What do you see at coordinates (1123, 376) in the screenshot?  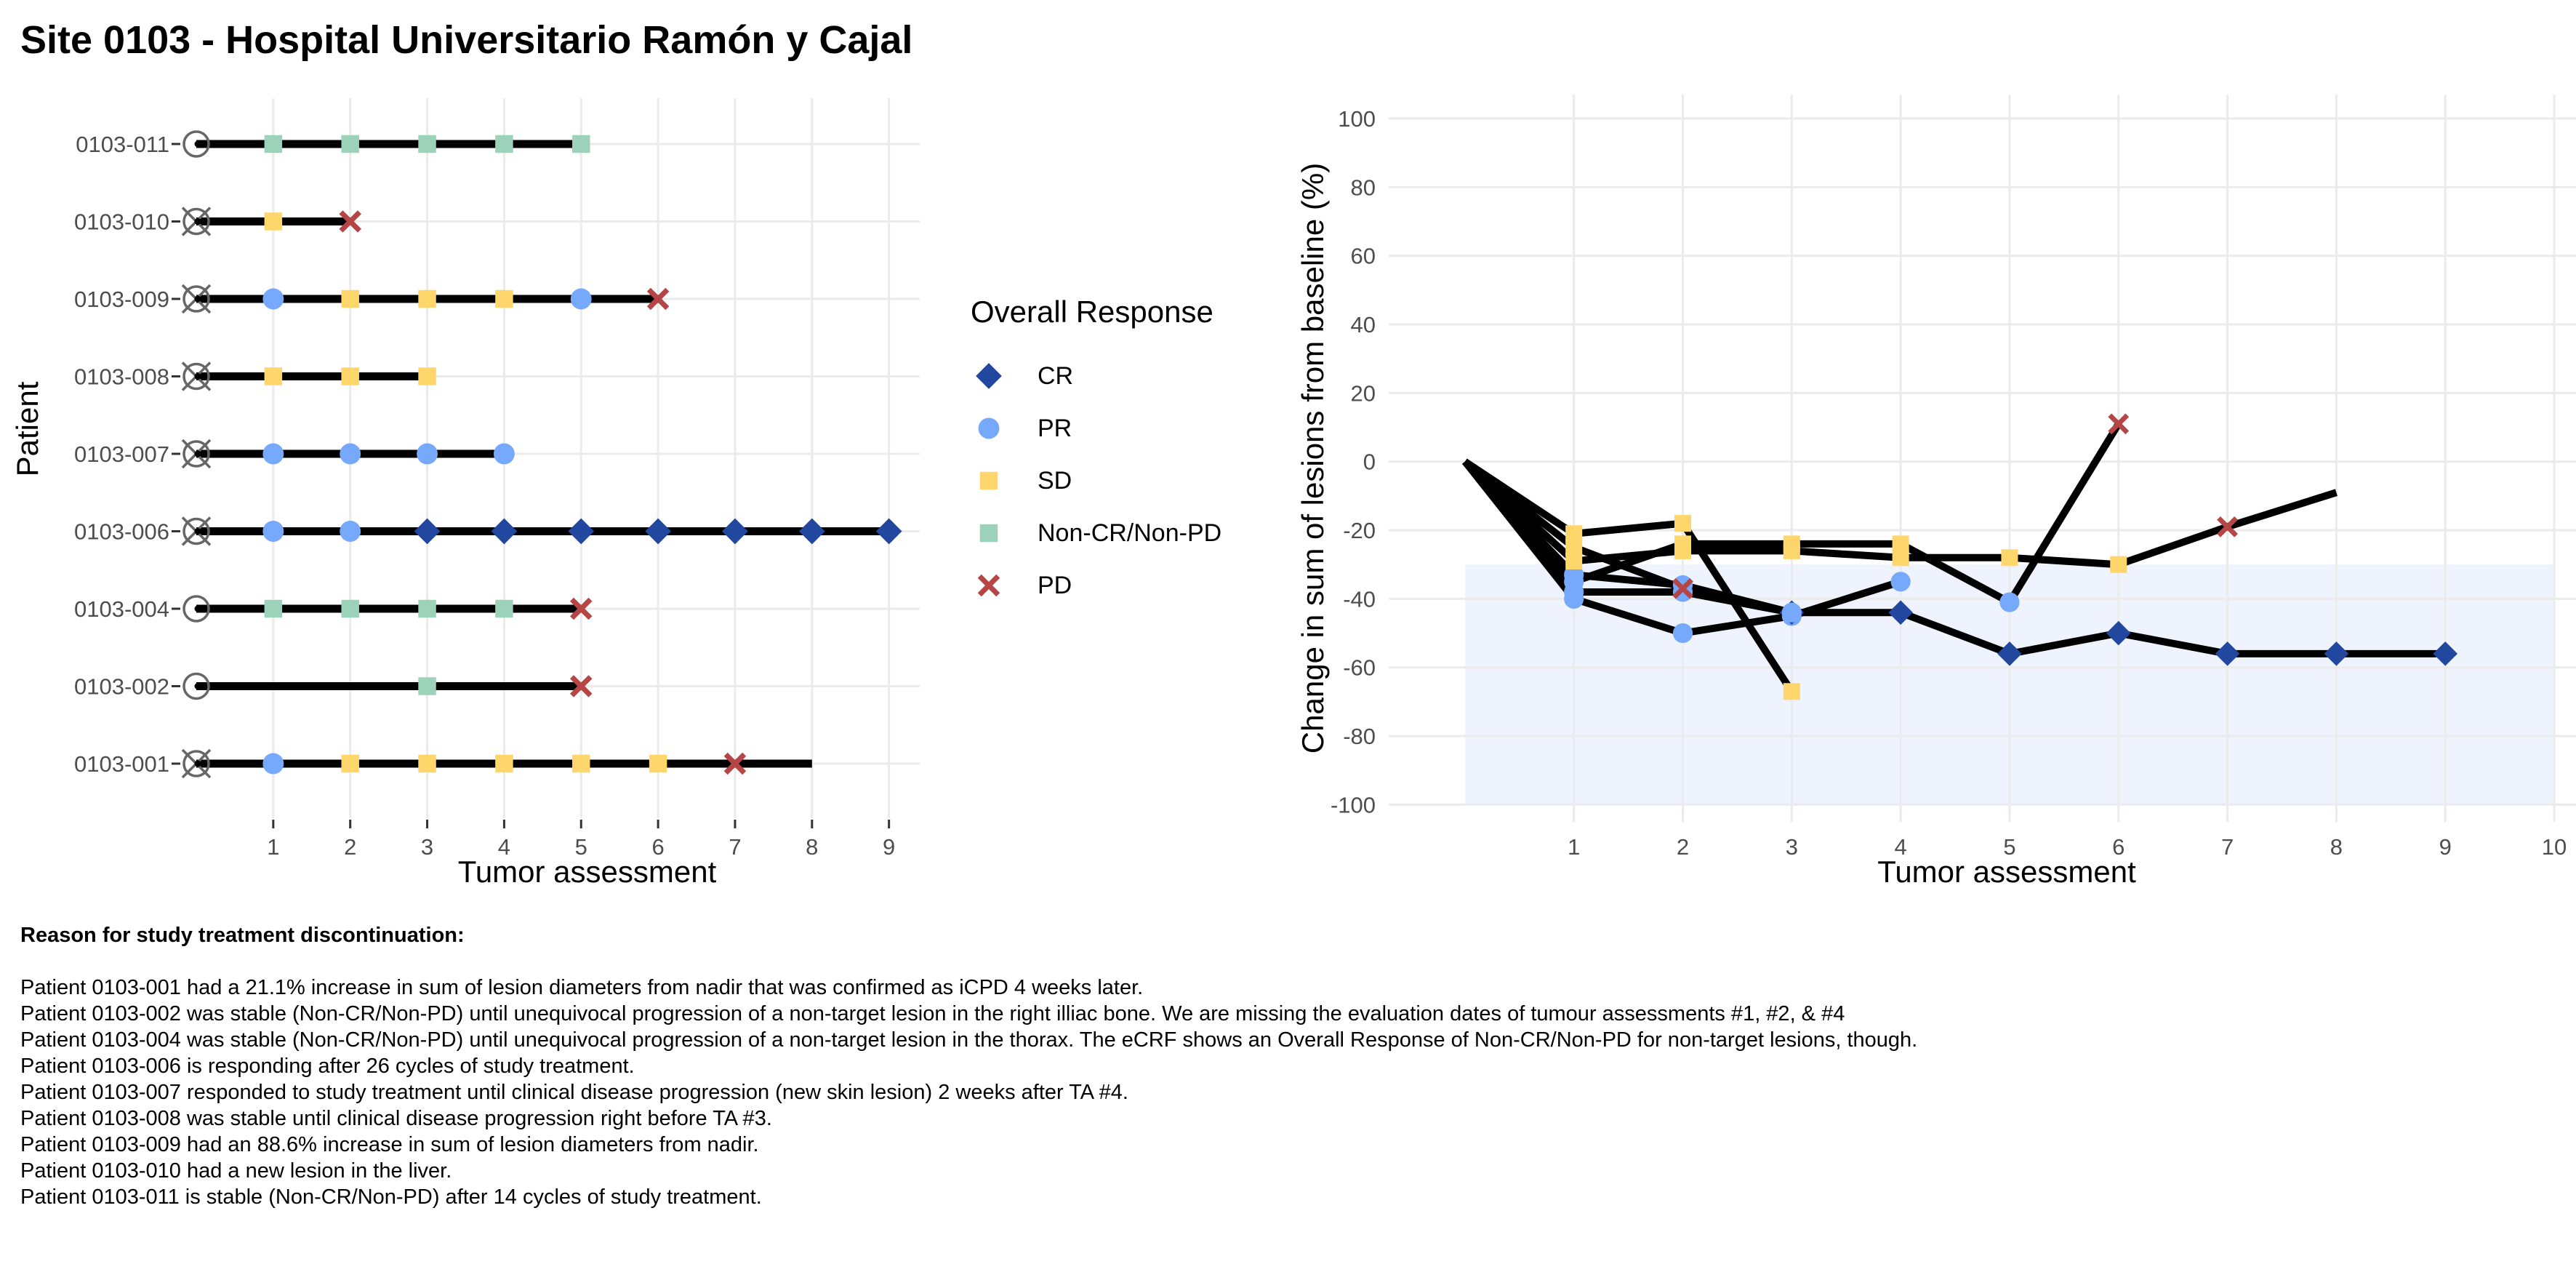 I see `legend-item-cr: CR` at bounding box center [1123, 376].